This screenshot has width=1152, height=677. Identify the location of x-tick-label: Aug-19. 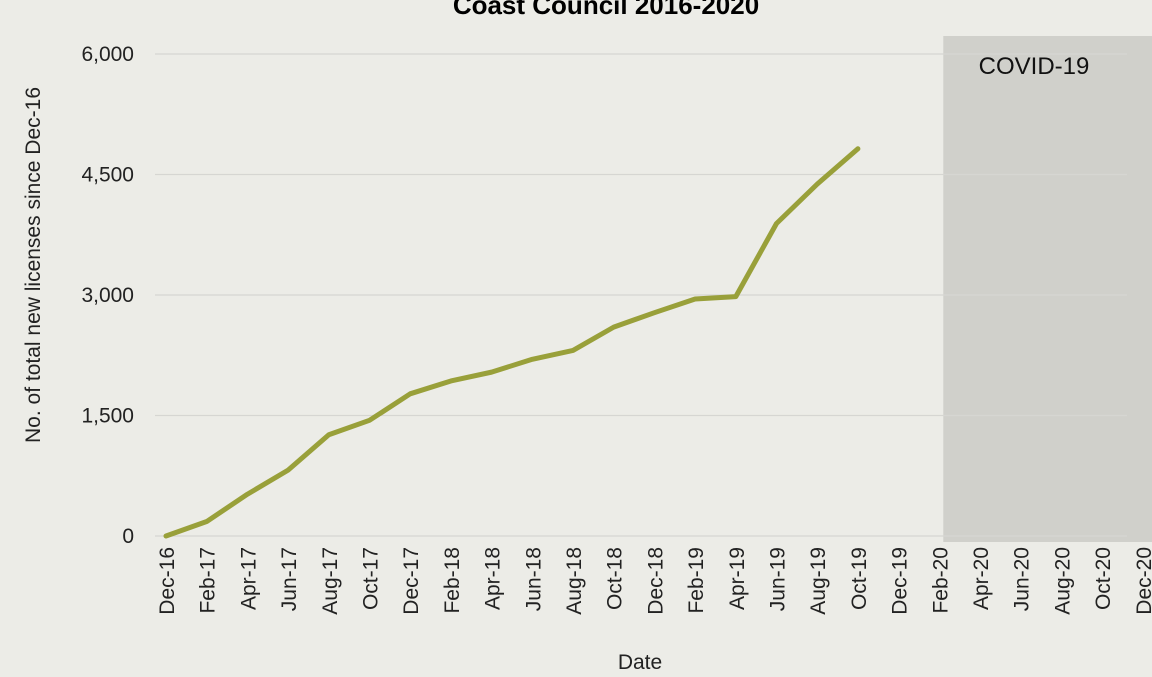
(818, 581).